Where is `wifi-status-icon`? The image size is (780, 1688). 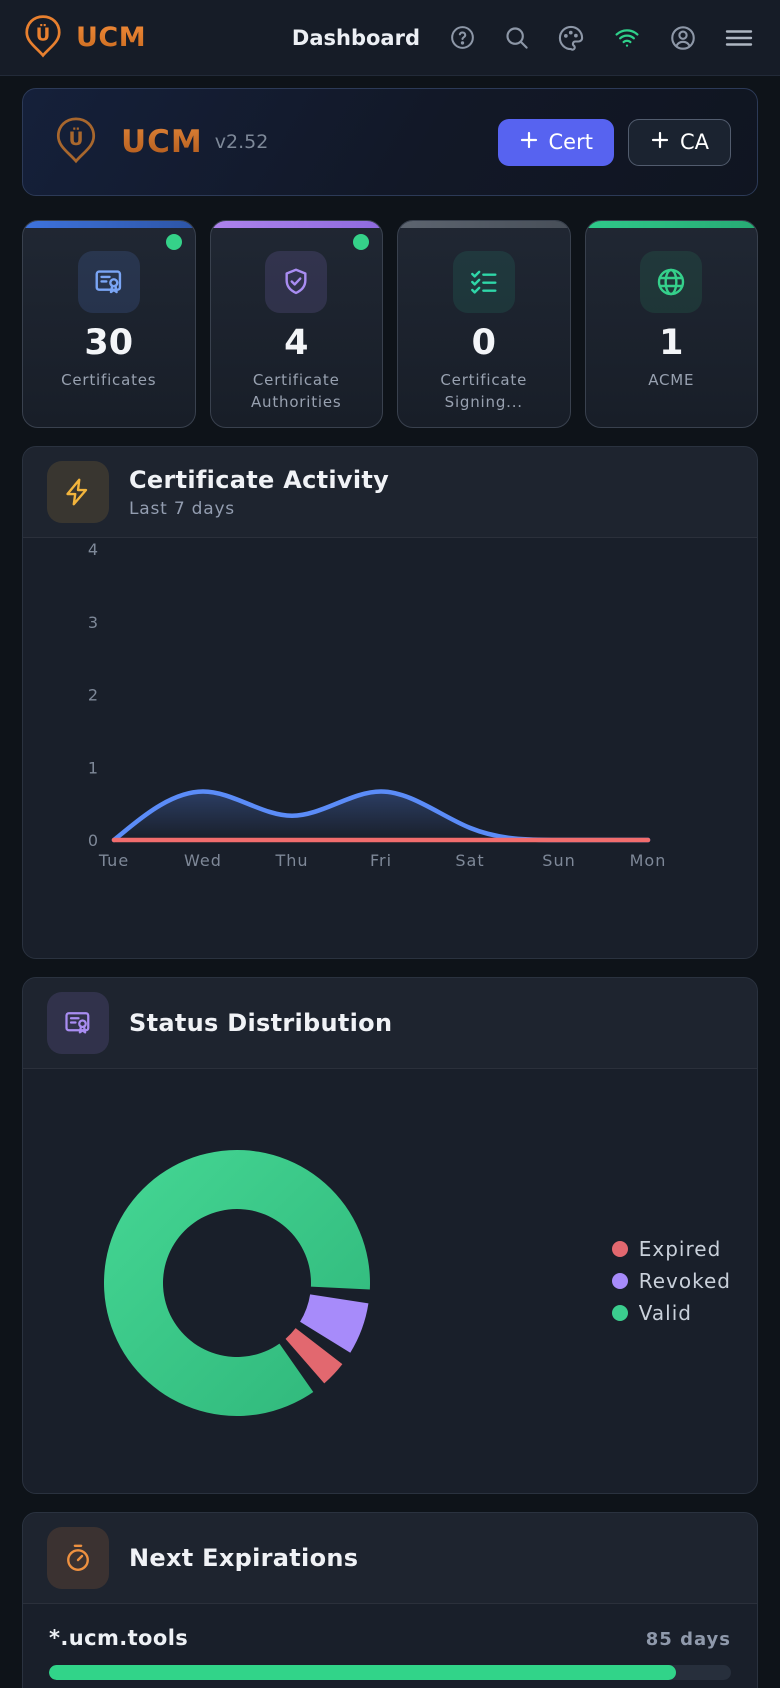
wifi-status-icon is located at coordinates (627, 37).